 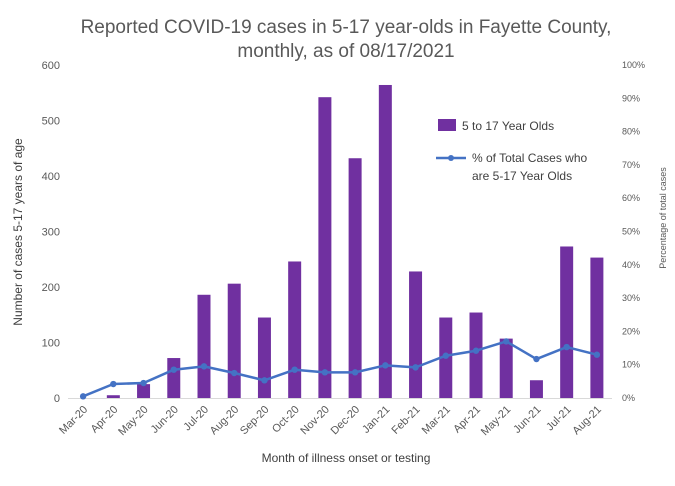 I want to click on x-tick-label: Mar-20, so click(x=73, y=420).